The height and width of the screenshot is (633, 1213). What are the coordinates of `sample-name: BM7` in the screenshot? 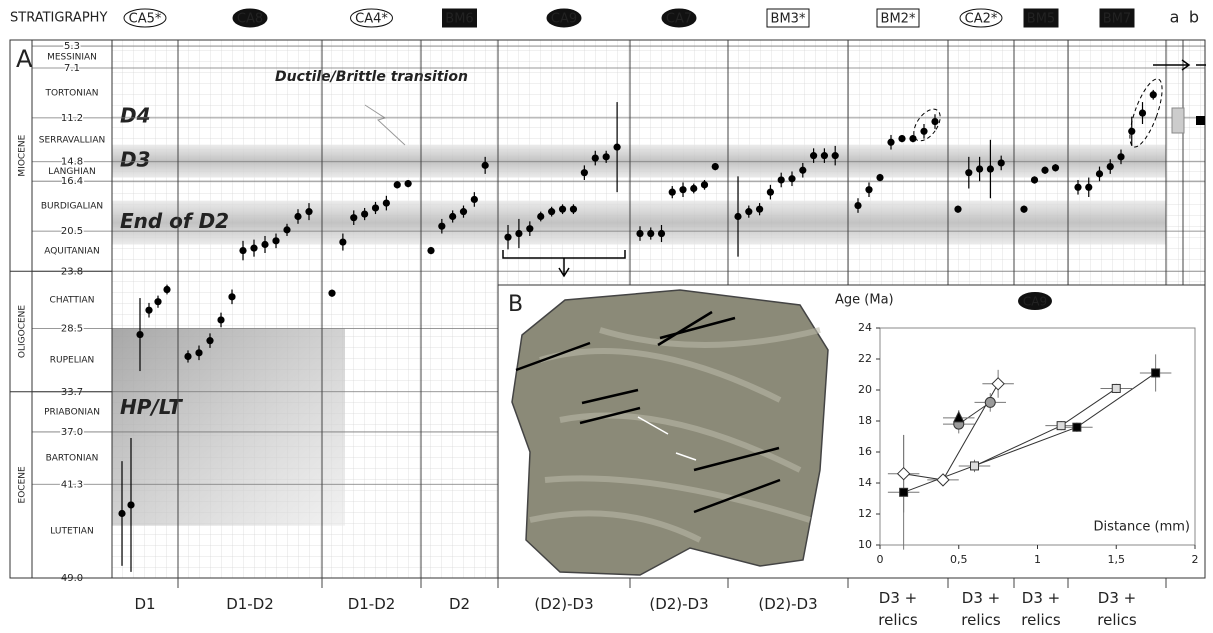 It's located at (1117, 19).